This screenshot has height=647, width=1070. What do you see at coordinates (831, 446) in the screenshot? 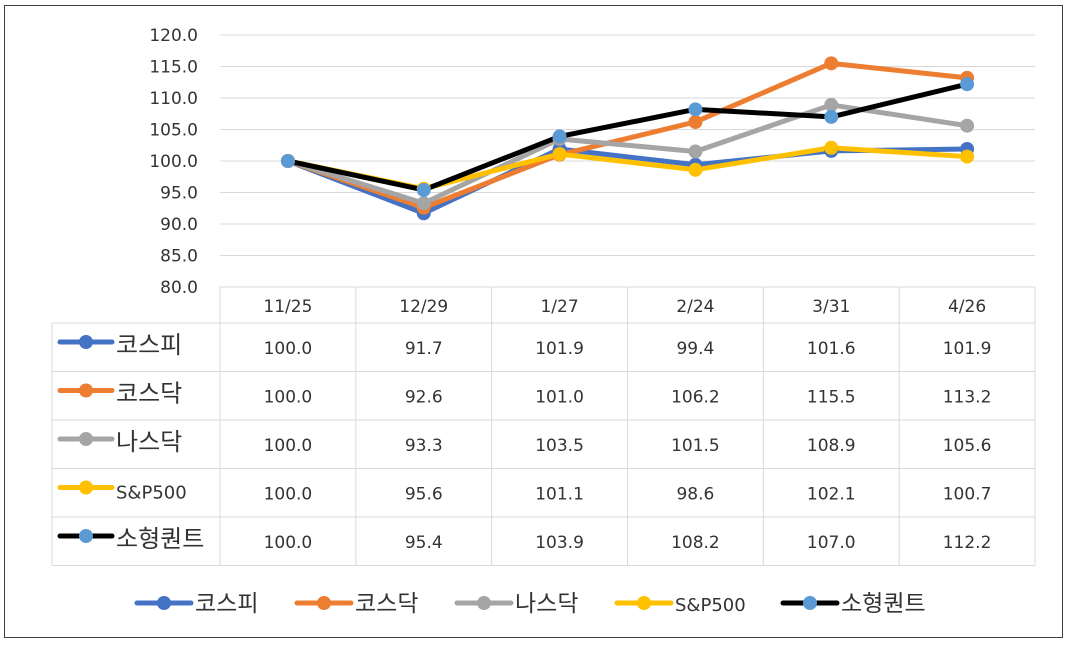
I see `table-cell-value: 108.9` at bounding box center [831, 446].